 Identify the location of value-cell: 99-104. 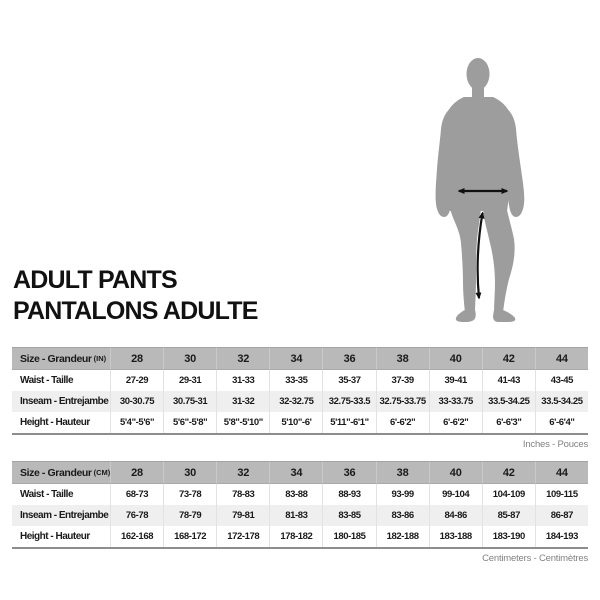
(455, 494).